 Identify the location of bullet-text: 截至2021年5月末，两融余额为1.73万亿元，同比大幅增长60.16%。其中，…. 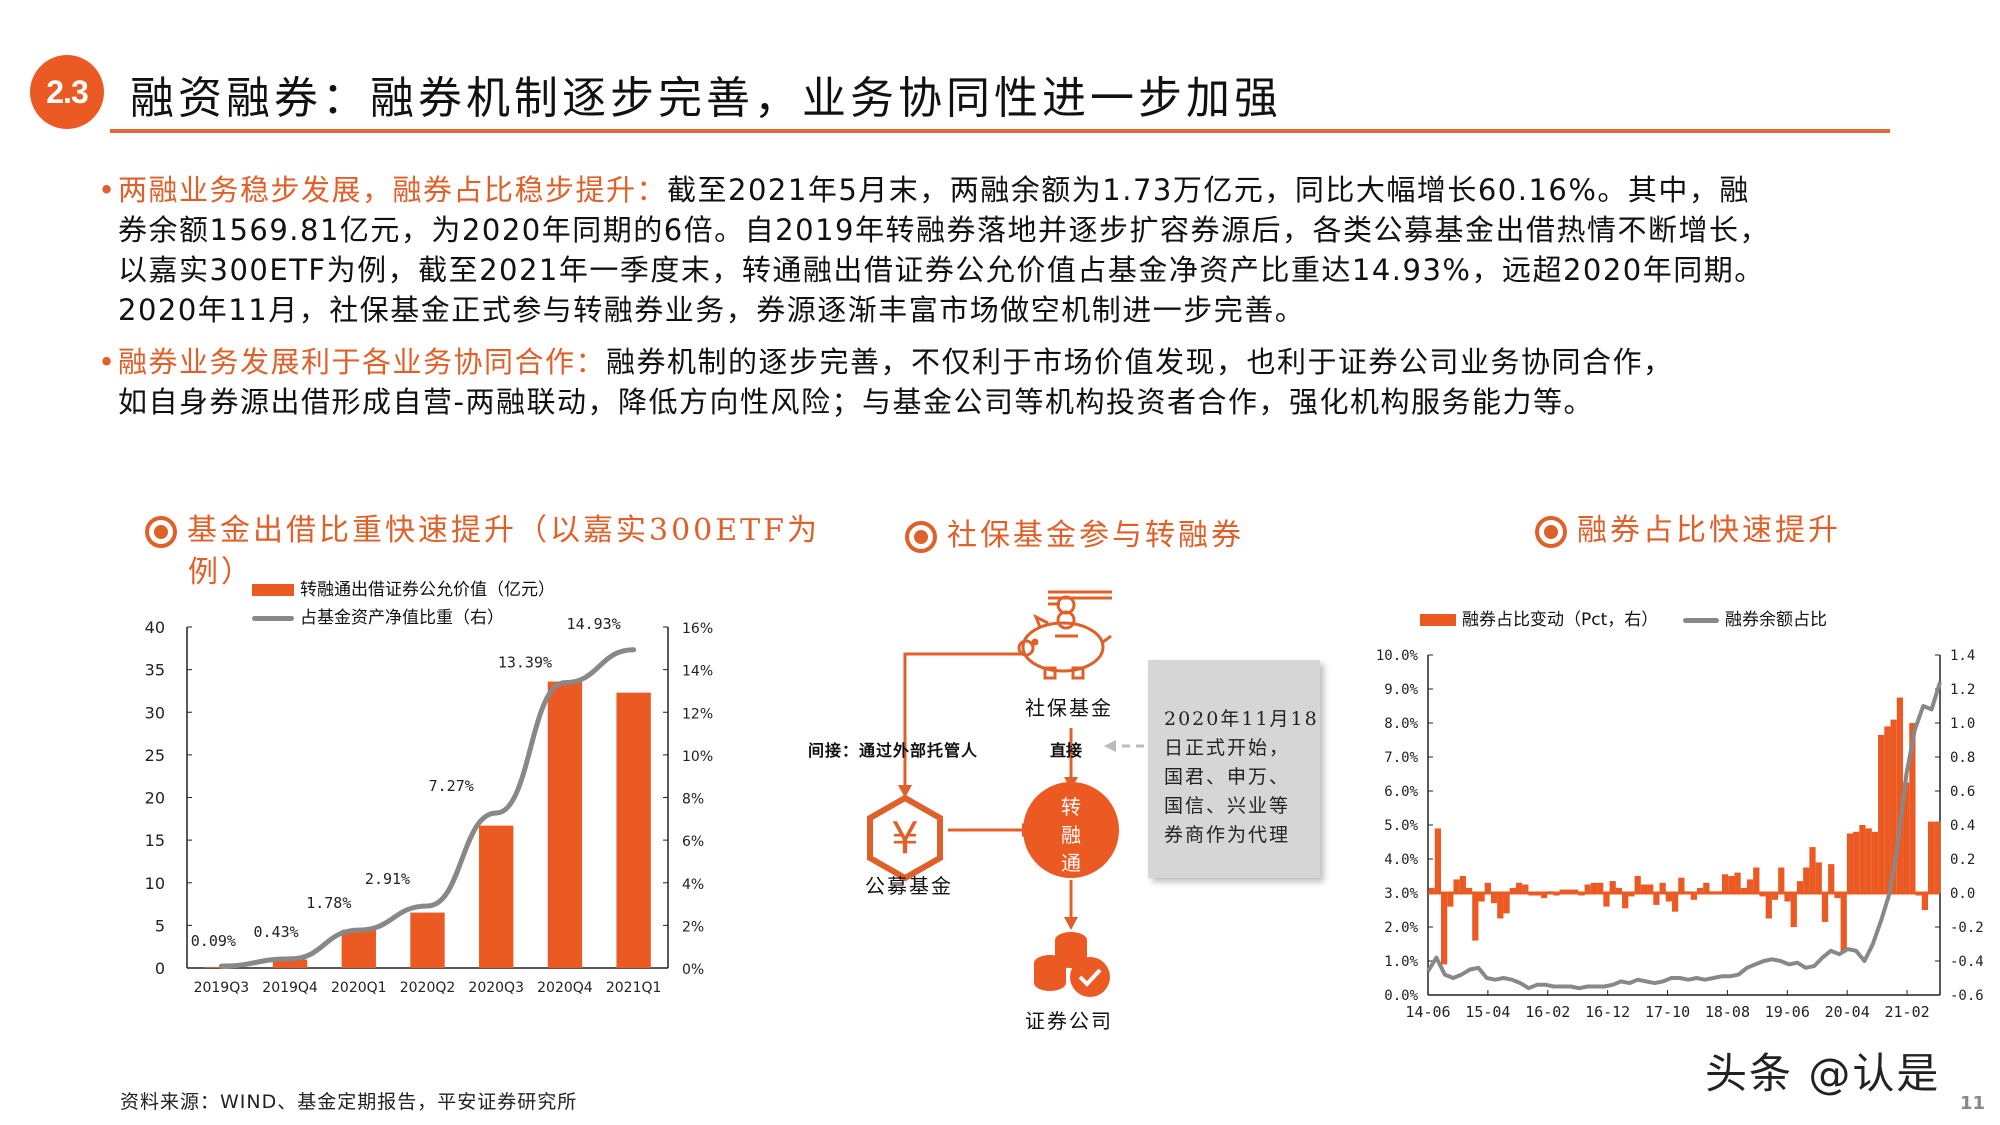
(1208, 190).